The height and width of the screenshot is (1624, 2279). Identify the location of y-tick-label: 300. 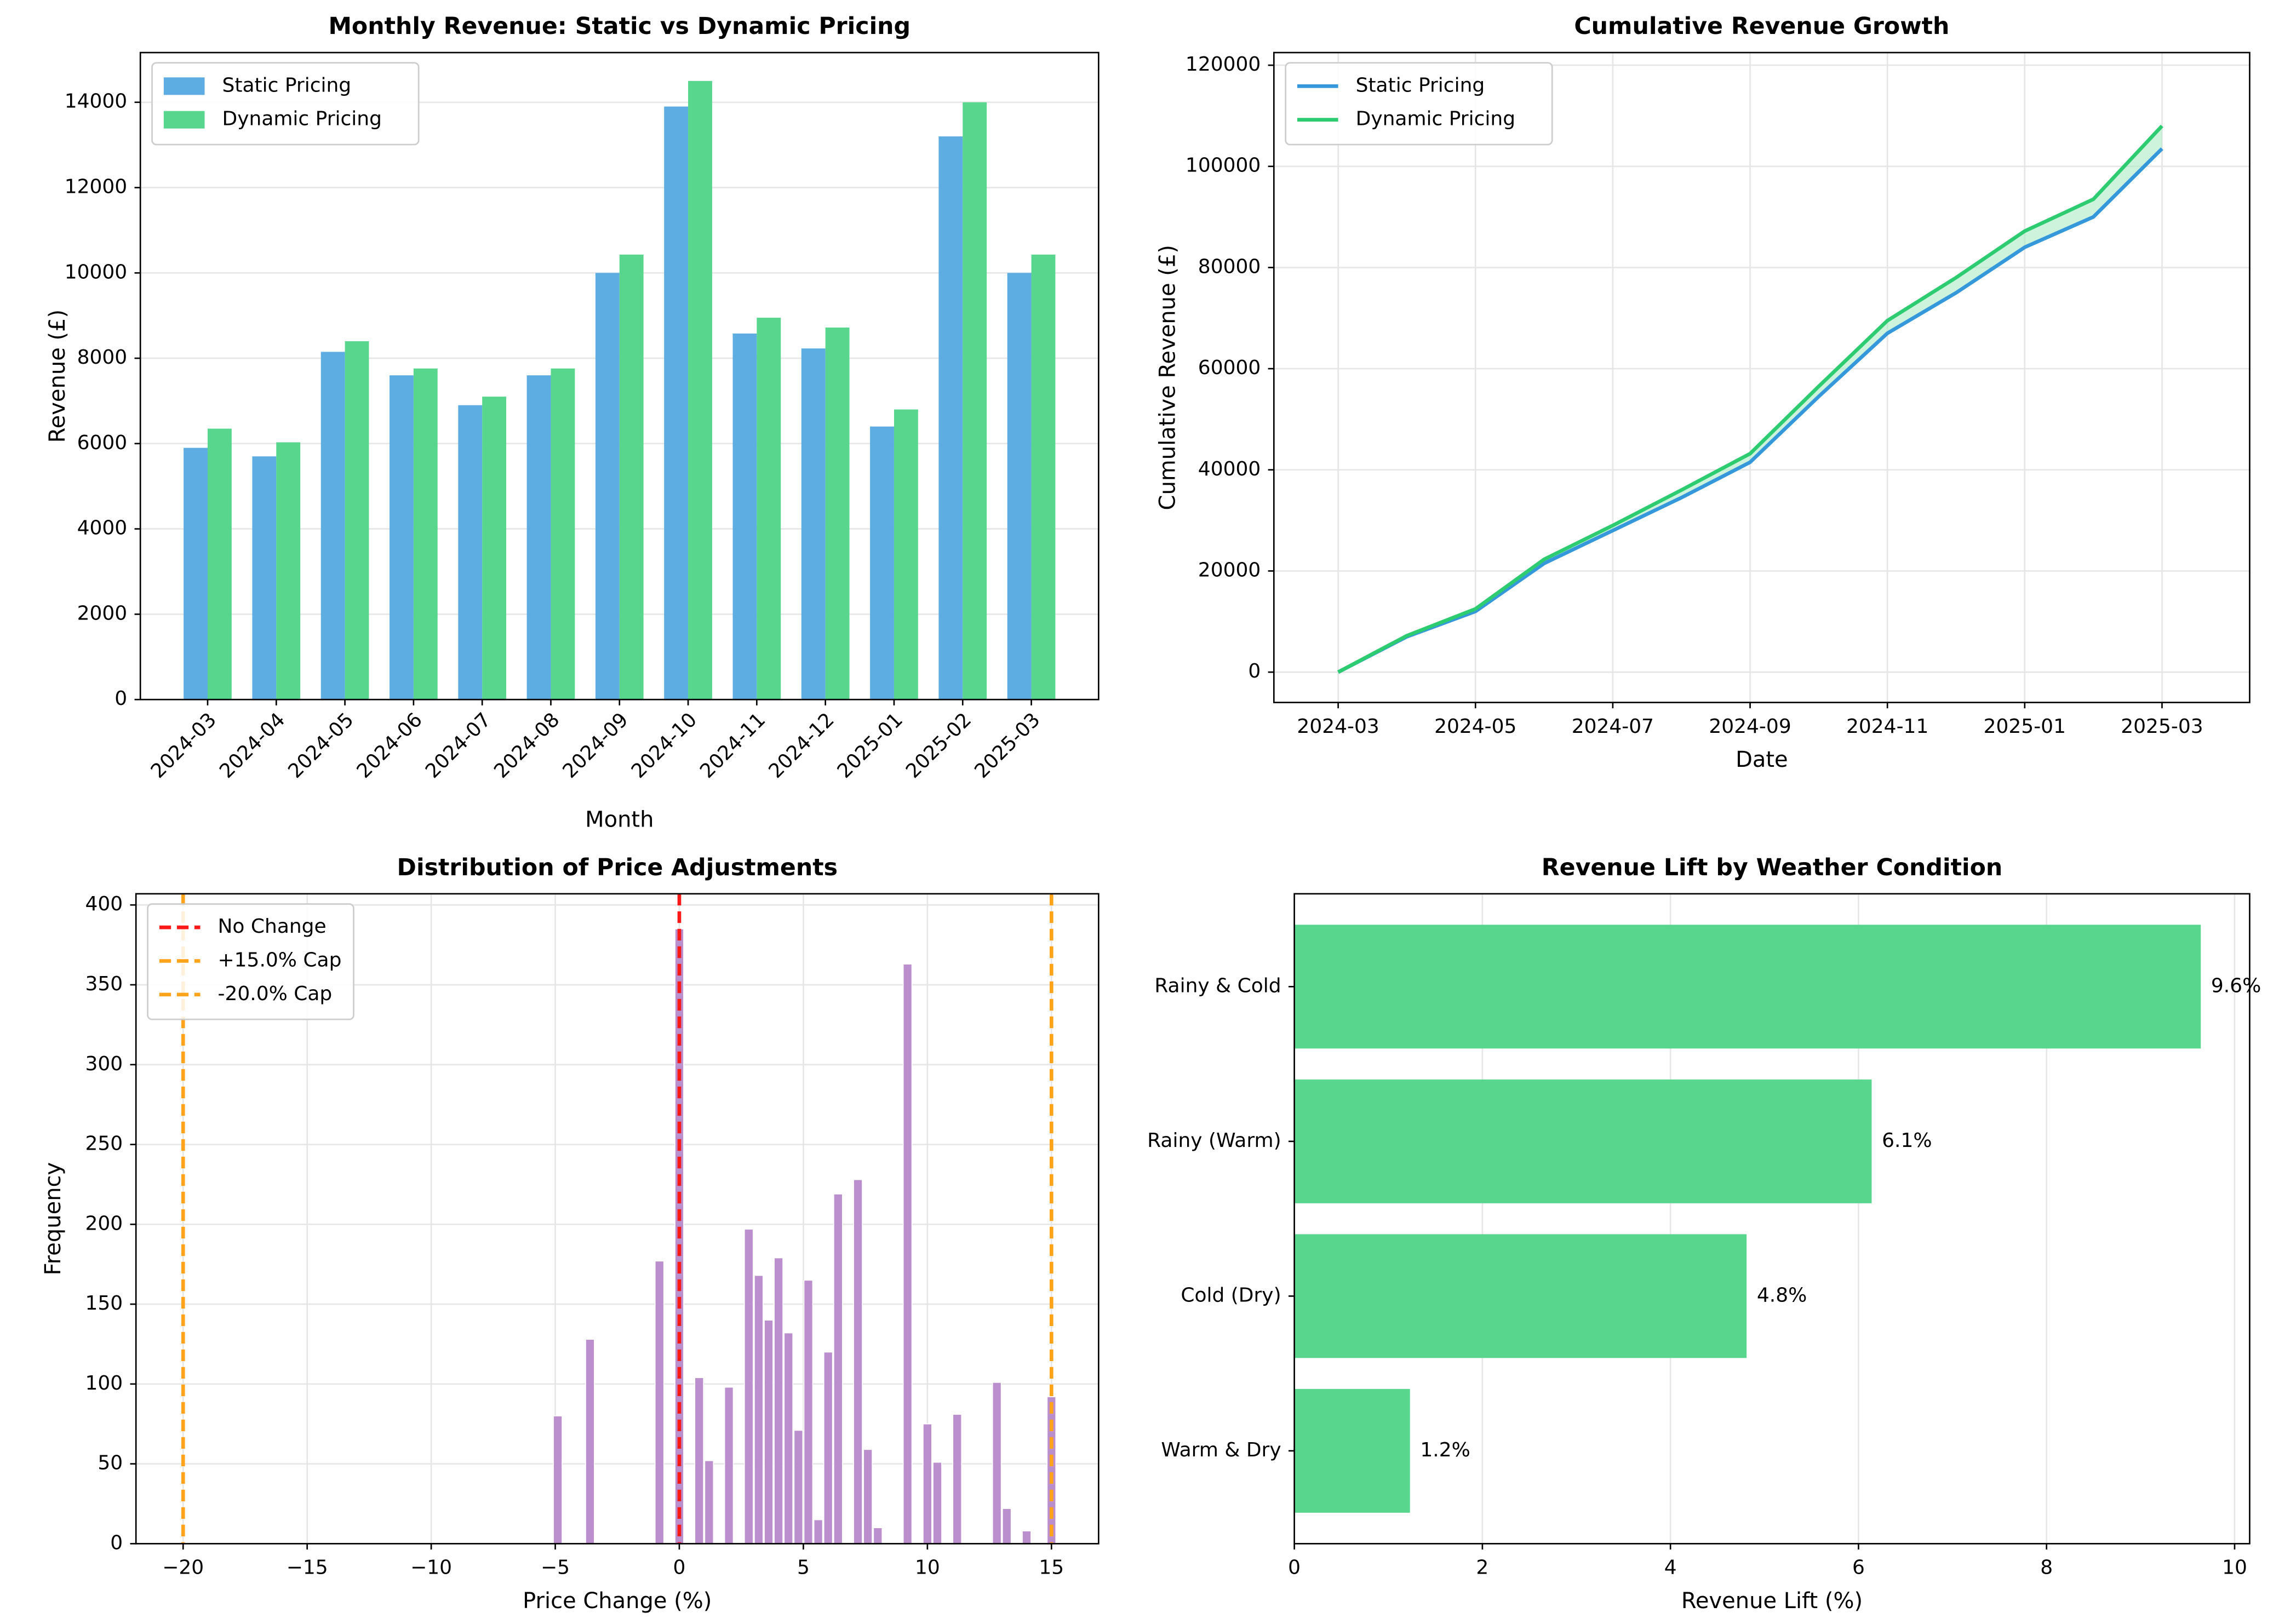
(104, 1064).